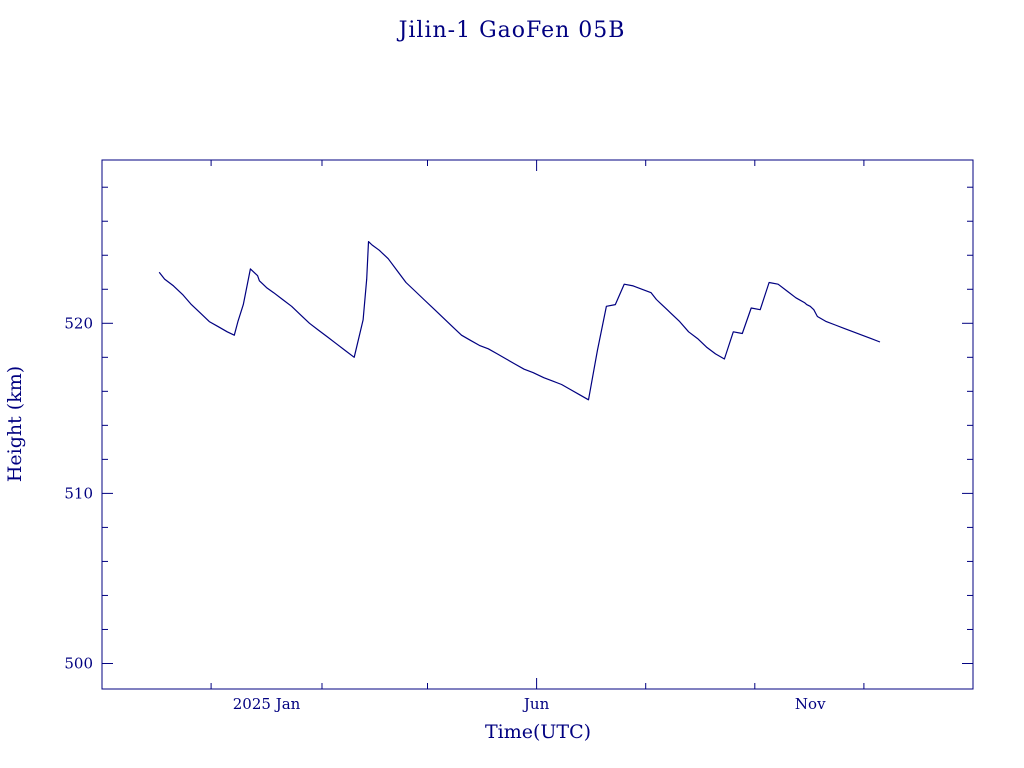  What do you see at coordinates (810, 704) in the screenshot?
I see `x-tick-label: Nov` at bounding box center [810, 704].